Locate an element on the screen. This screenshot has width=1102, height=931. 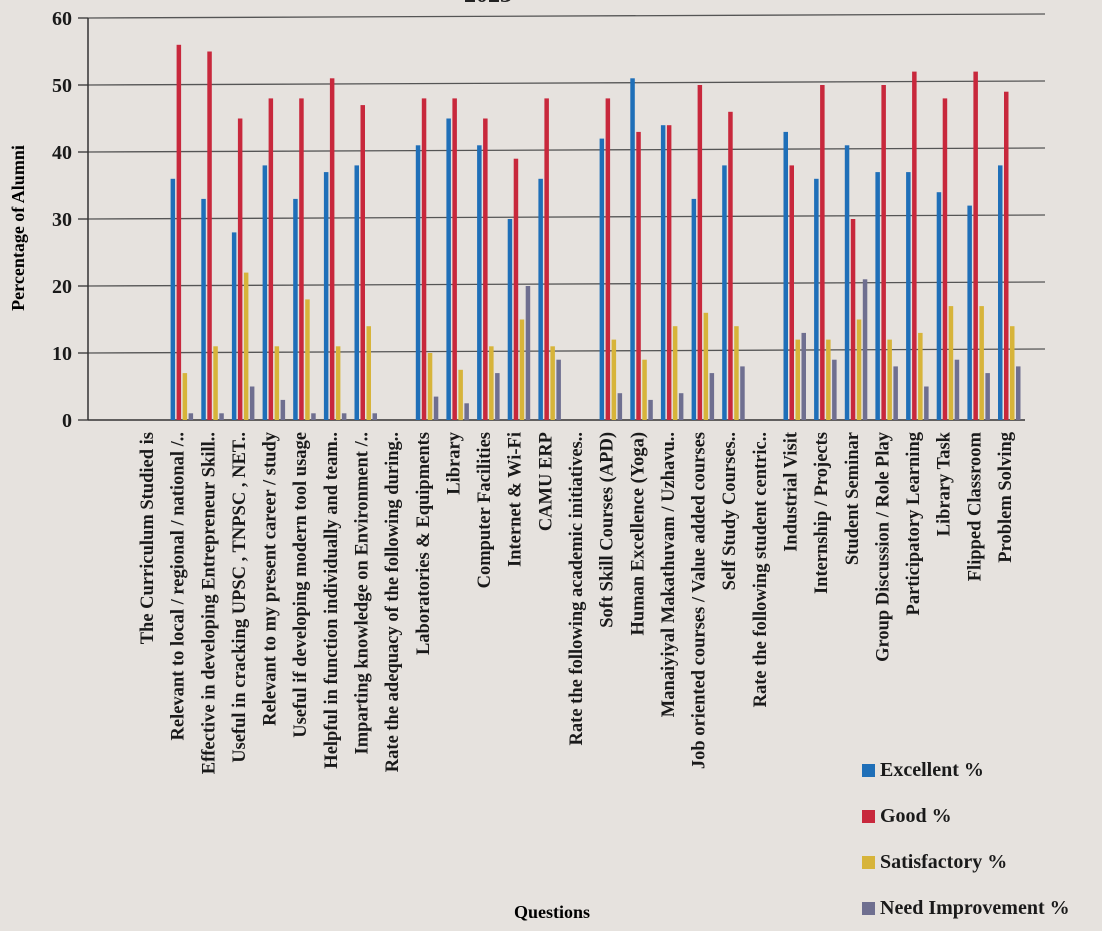
x-tick-label: Student Seminar is located at coordinates (853, 498).